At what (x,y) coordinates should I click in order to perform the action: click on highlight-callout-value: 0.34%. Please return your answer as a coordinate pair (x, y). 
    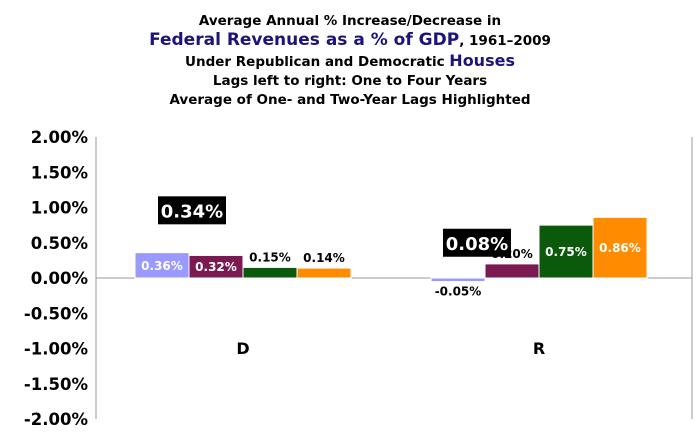
    Looking at the image, I should click on (192, 211).